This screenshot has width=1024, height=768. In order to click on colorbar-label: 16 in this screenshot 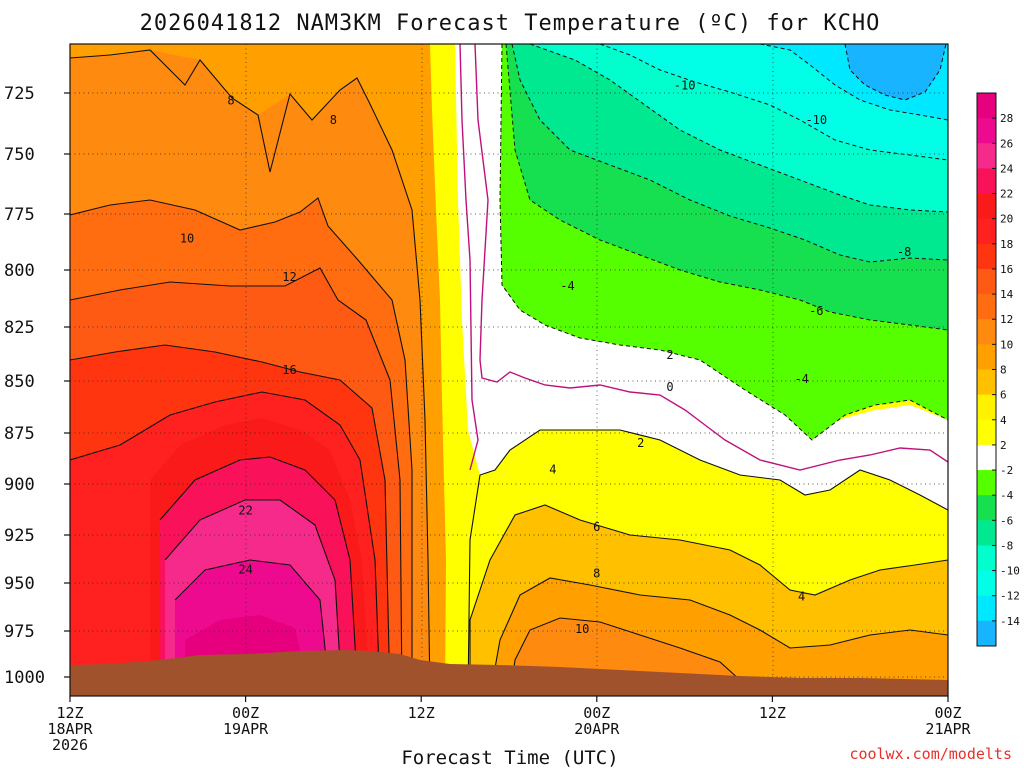, I will do `click(1006, 269)`.